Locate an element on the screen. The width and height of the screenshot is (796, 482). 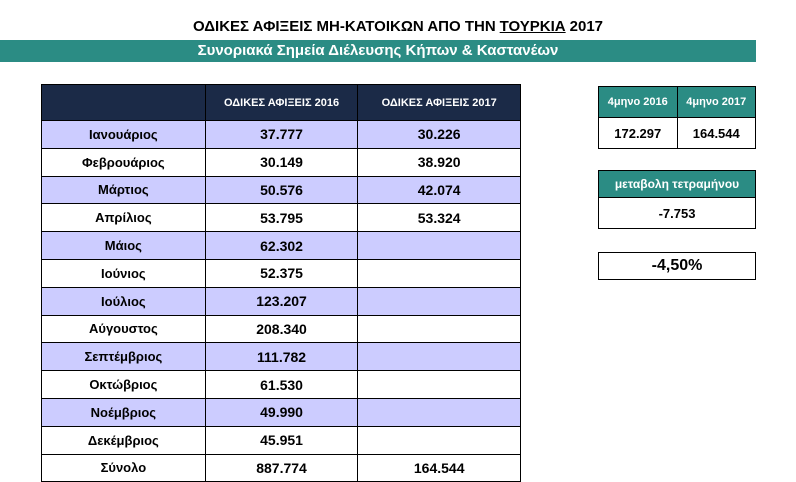
table-row: Νοέμβριος 49.990 is located at coordinates (281, 412).